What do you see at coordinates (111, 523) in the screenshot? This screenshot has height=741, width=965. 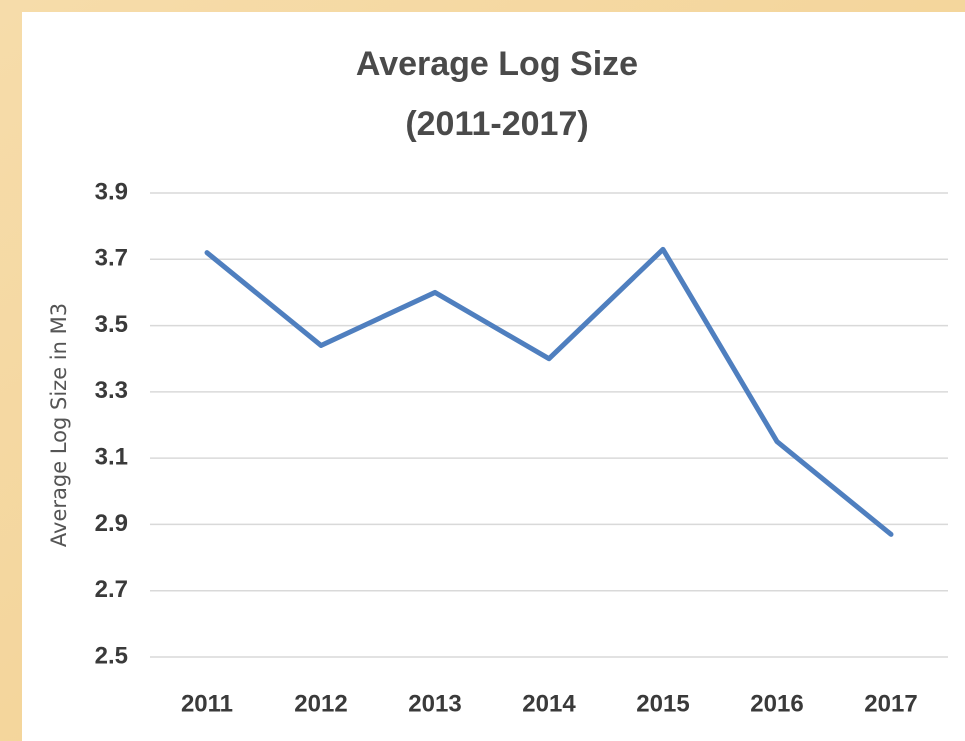 I see `y-tick-label: 2.9` at bounding box center [111, 523].